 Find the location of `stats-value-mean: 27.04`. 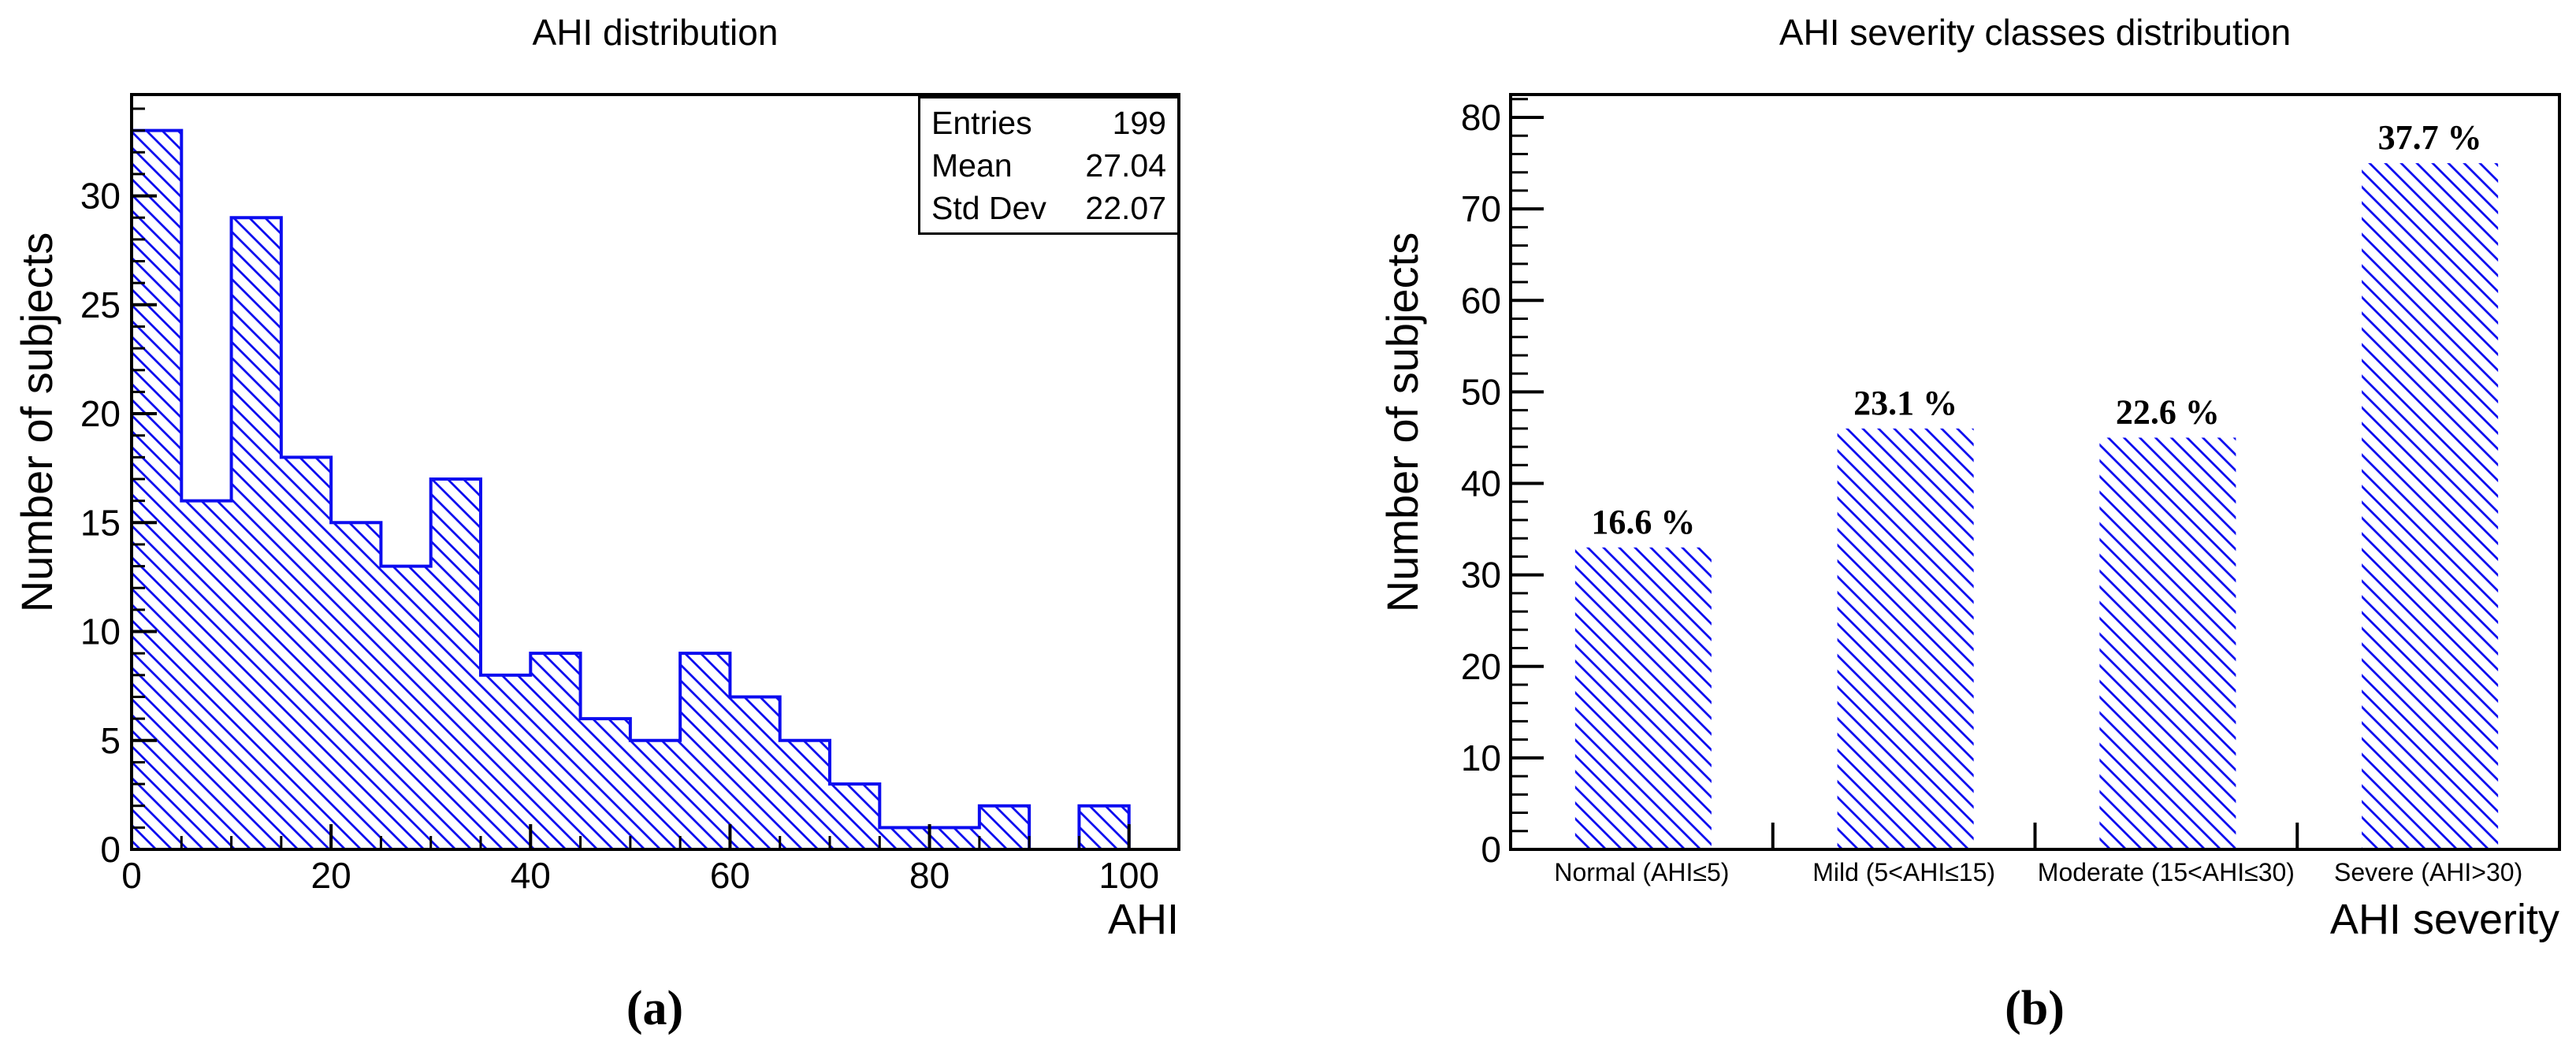

stats-value-mean: 27.04 is located at coordinates (1125, 165).